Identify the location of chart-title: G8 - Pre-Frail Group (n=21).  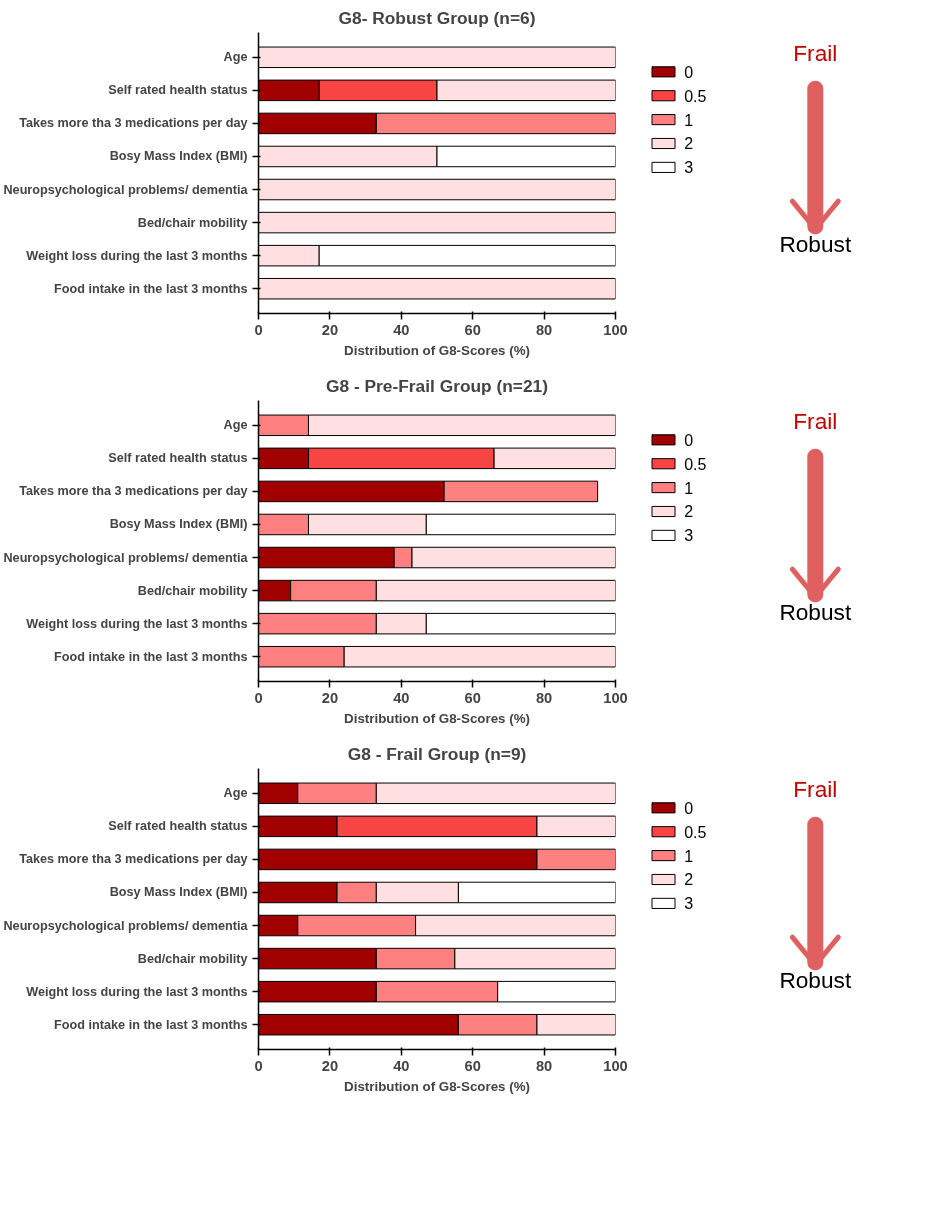
(437, 385).